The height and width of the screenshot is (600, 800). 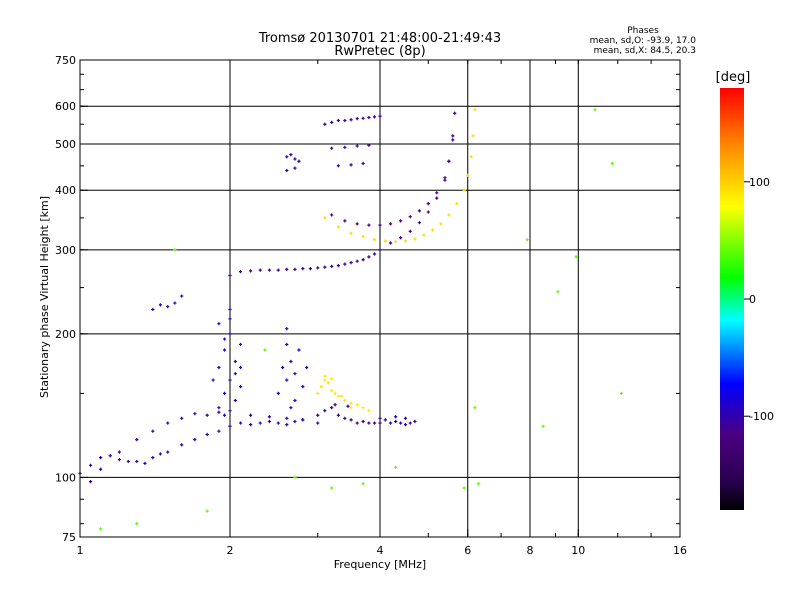 What do you see at coordinates (380, 564) in the screenshot?
I see `x-axis-label: Frequency [MHz]` at bounding box center [380, 564].